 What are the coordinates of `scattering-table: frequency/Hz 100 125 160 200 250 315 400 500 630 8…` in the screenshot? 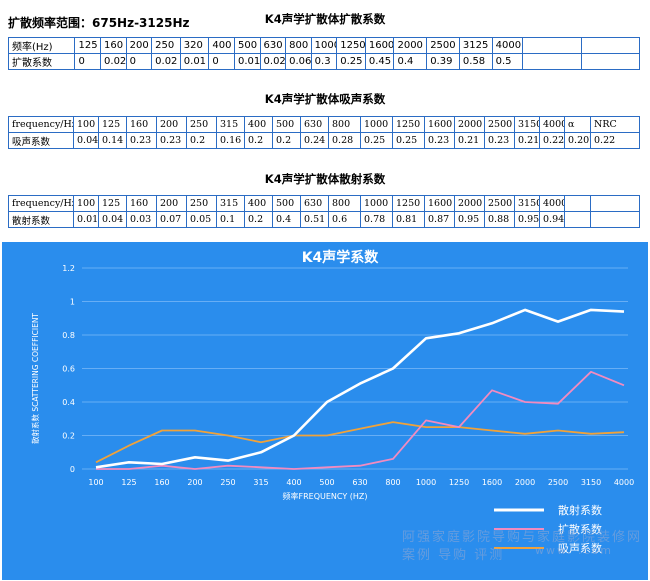 It's located at (324, 211).